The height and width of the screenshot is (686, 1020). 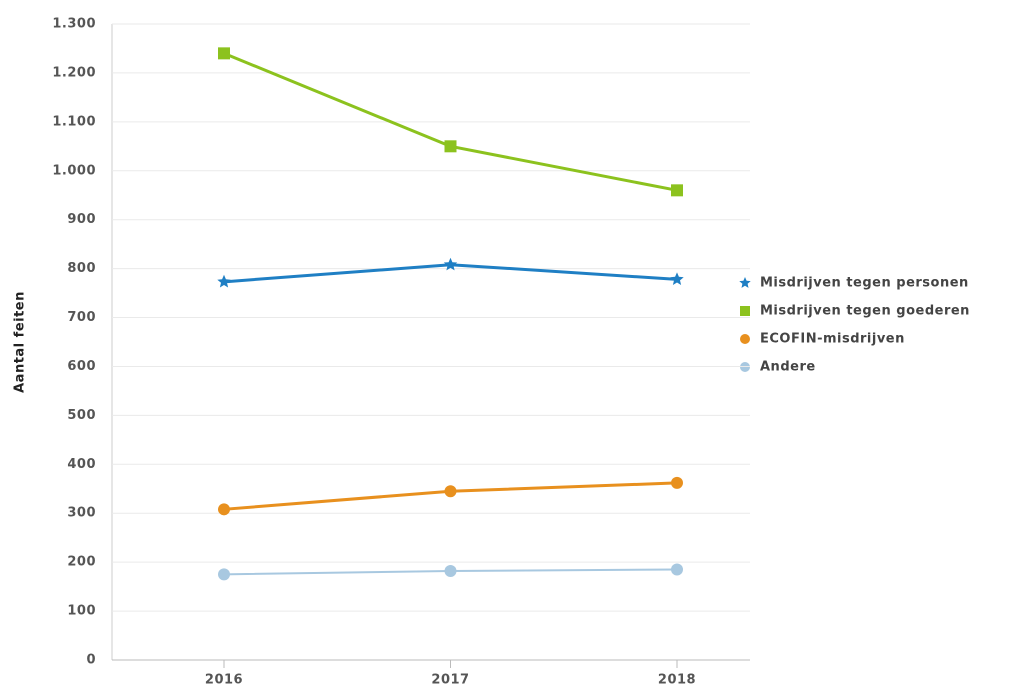 I want to click on y-tick-label: 400, so click(x=81, y=464).